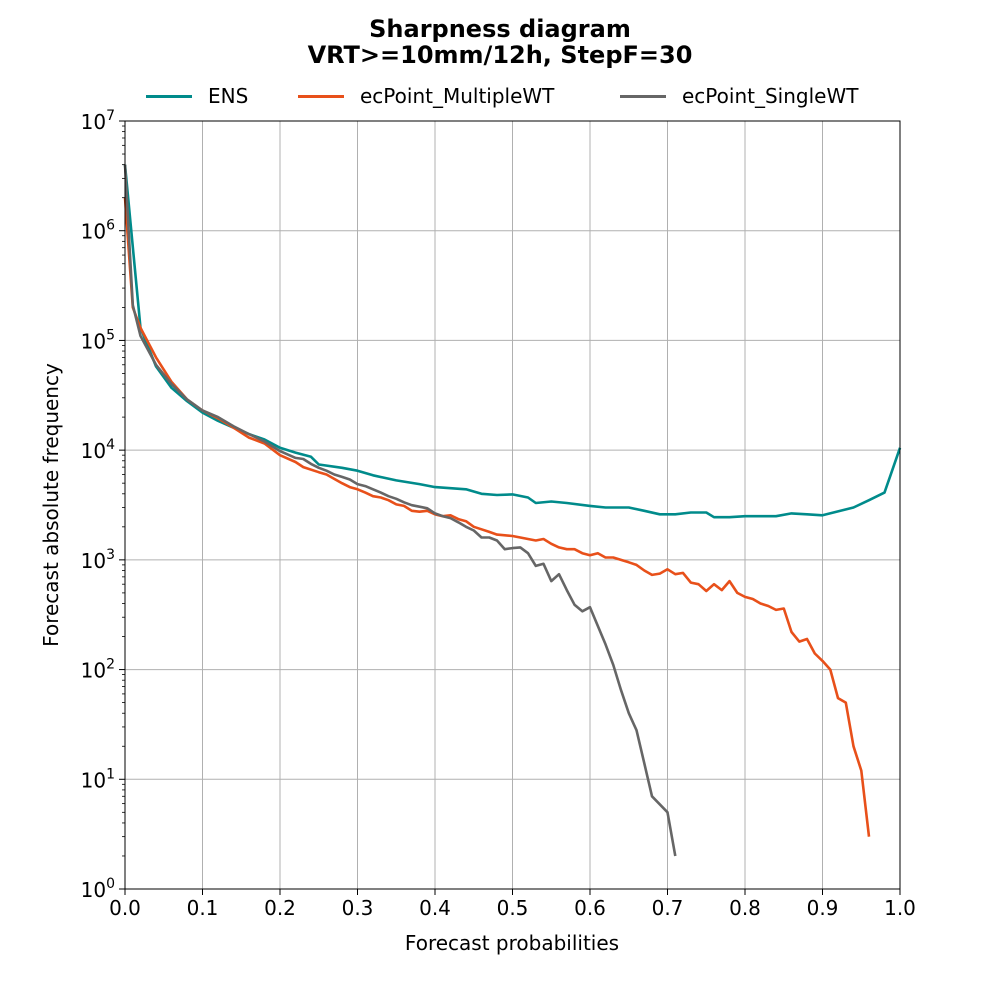 This screenshot has width=1000, height=1000. What do you see at coordinates (98, 231) in the screenshot?
I see `y-tick-label: 10⁶` at bounding box center [98, 231].